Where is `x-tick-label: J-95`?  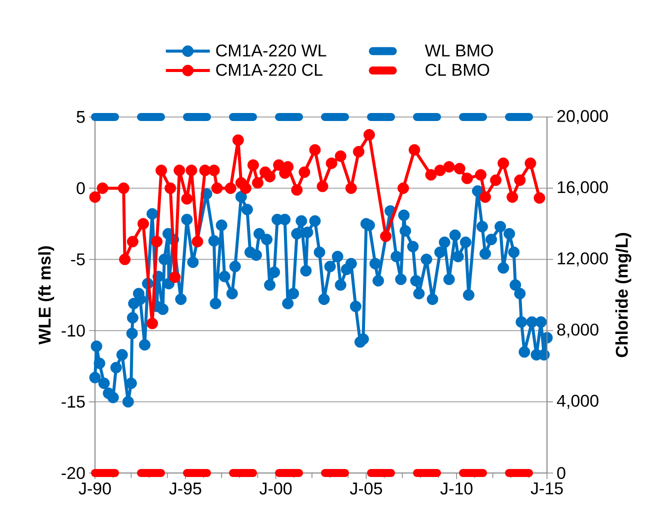 x-tick-label: J-95 is located at coordinates (185, 488).